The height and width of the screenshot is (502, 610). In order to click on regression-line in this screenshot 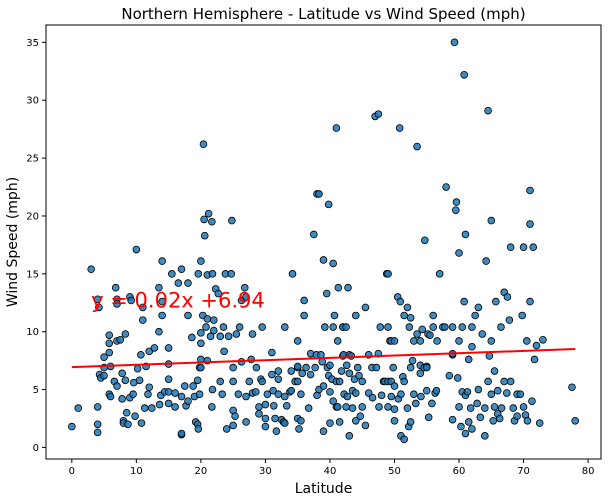, I will do `click(323, 358)`.